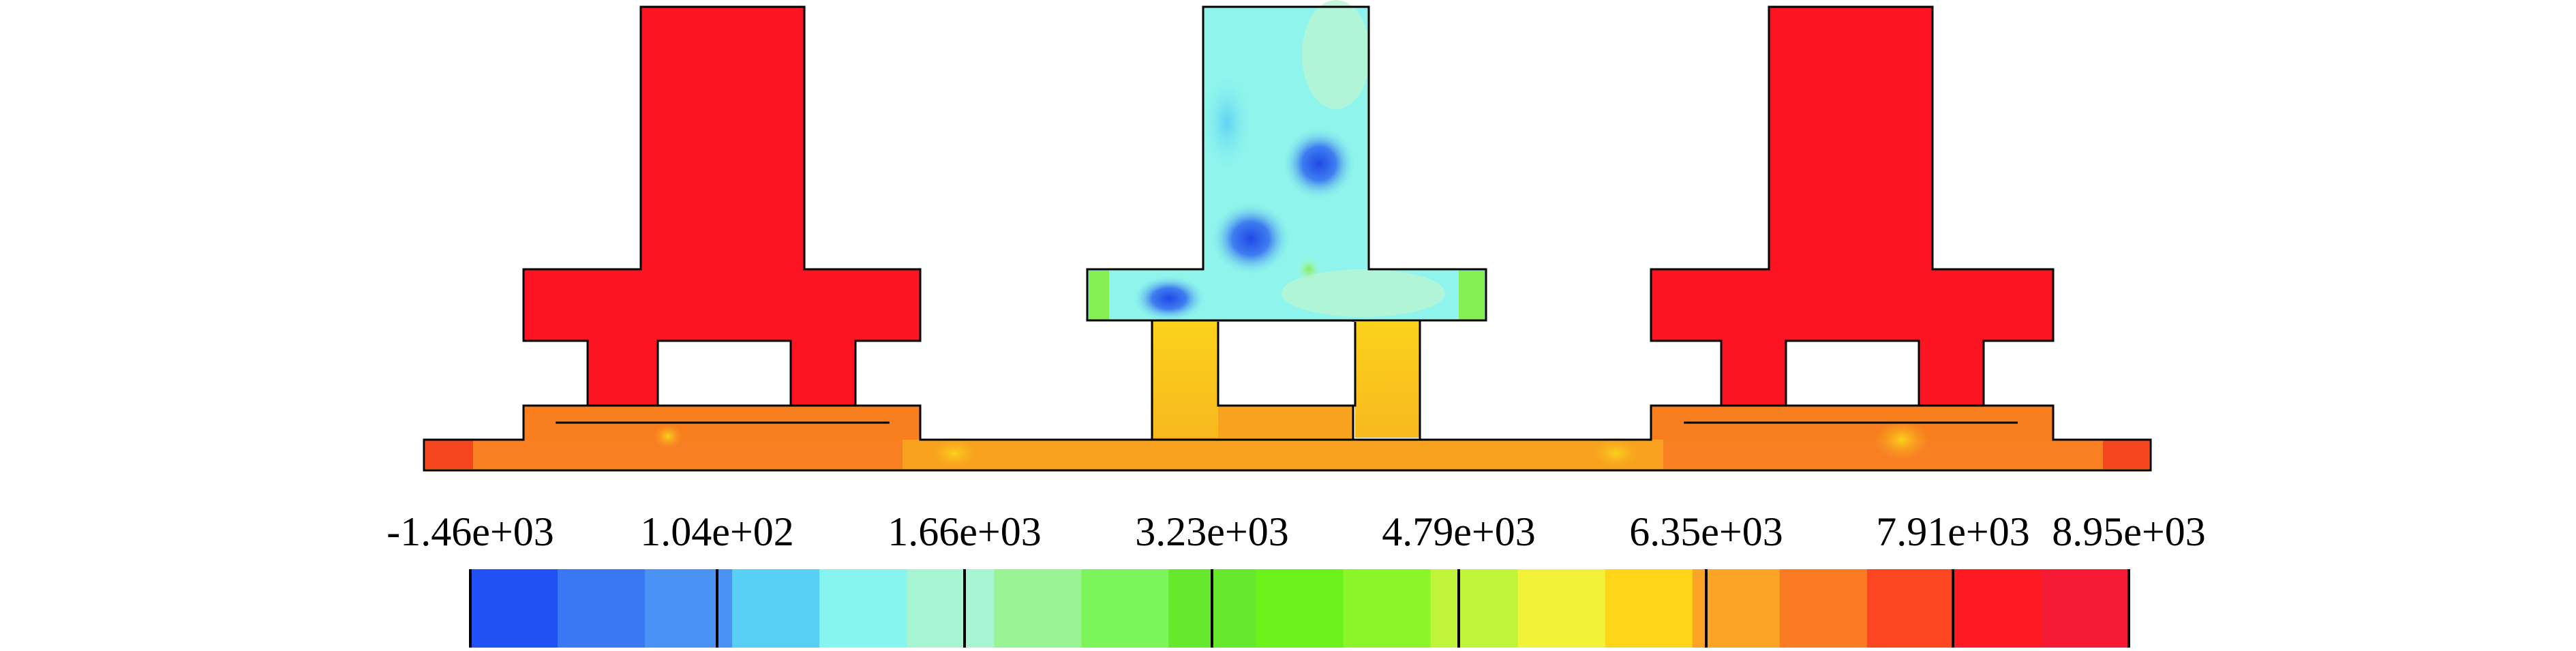 The width and height of the screenshot is (2576, 651). I want to click on mint-patch-top-right, so click(1336, 54).